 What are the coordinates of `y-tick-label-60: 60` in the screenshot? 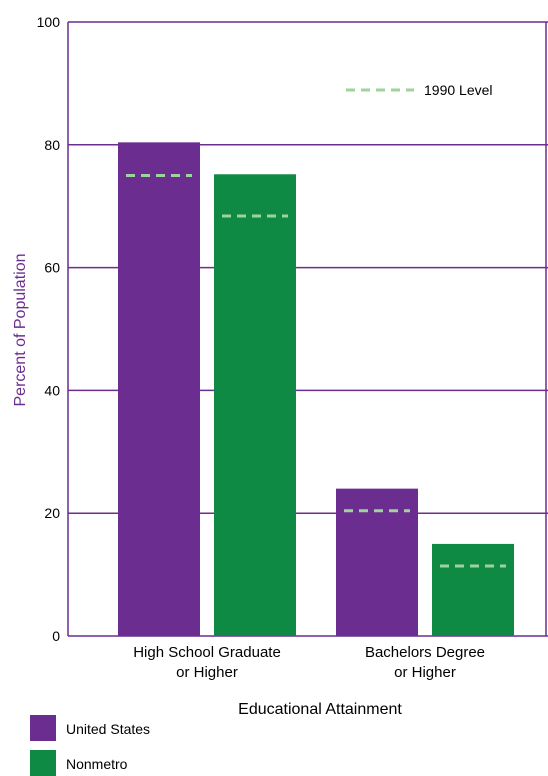 It's located at (52, 268).